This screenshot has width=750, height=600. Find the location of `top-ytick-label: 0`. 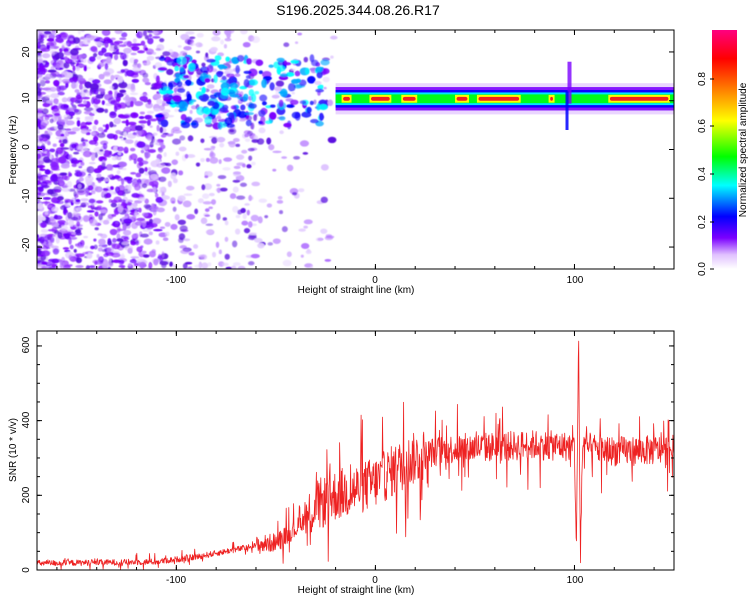

top-ytick-label: 0 is located at coordinates (26, 147).